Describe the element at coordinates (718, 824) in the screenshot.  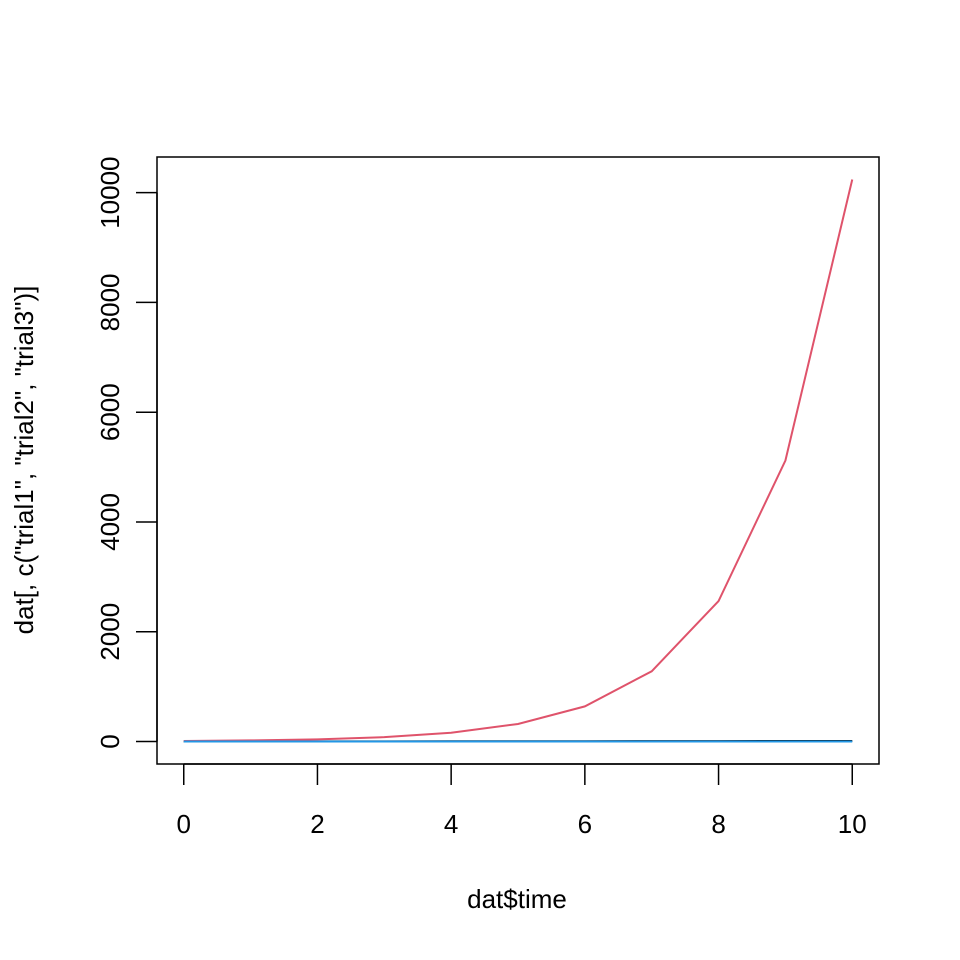
I see `x-tick-label: 8` at that location.